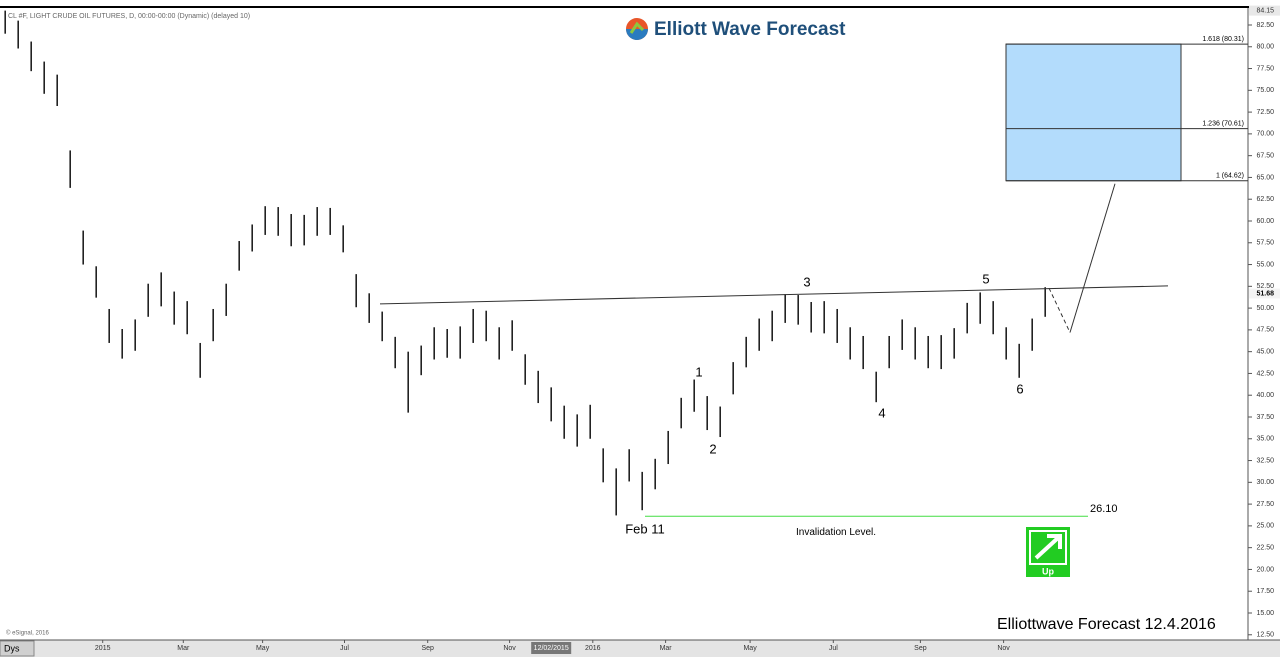  Describe the element at coordinates (1265, 548) in the screenshot. I see `y-tick-label: 22.50` at that location.